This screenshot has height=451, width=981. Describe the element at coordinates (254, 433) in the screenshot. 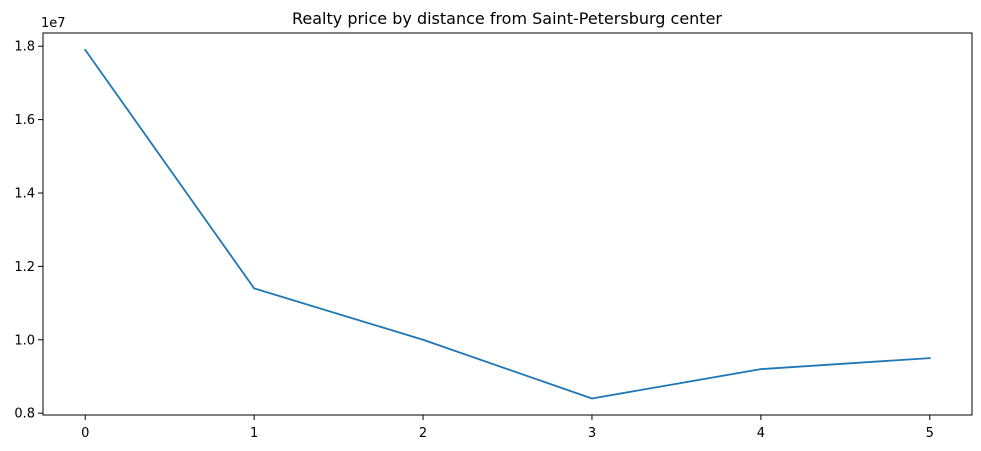

I see `x-tick-label: 1` at that location.